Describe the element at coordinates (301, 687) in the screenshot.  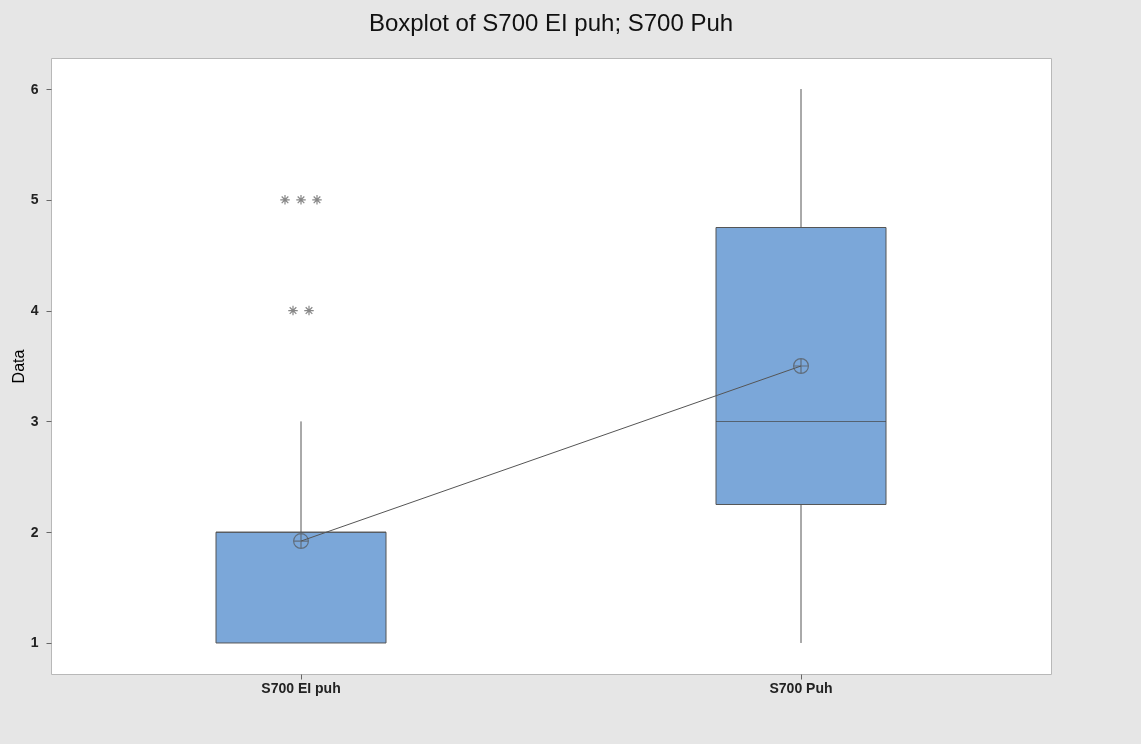
I see `x-tick-label: S700 EI puh` at that location.